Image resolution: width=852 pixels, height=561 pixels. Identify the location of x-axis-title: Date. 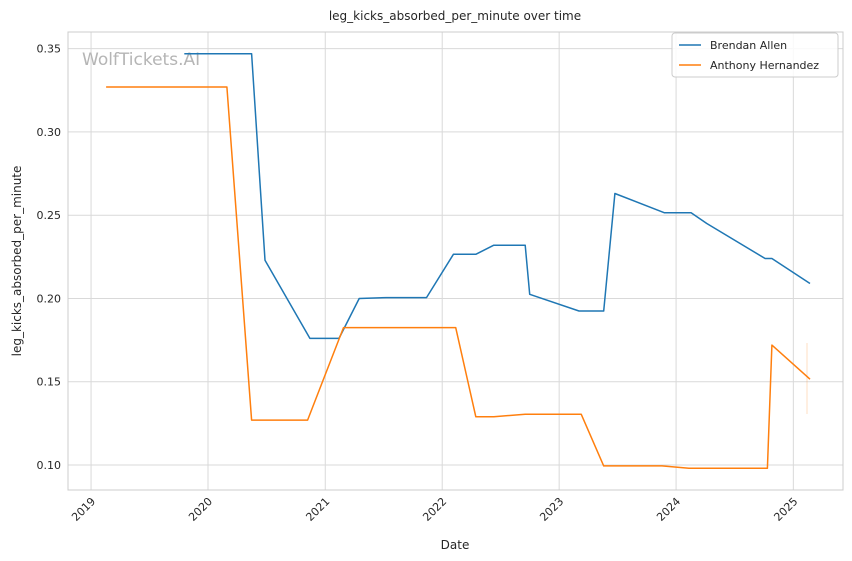
(455, 545).